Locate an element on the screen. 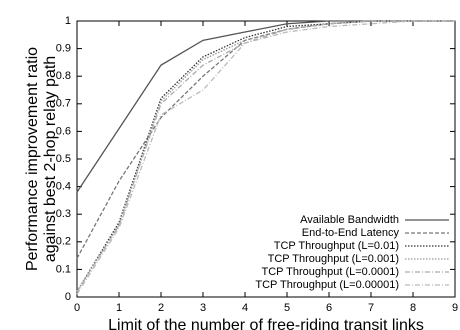  x-tick-label: 8 is located at coordinates (413, 308).